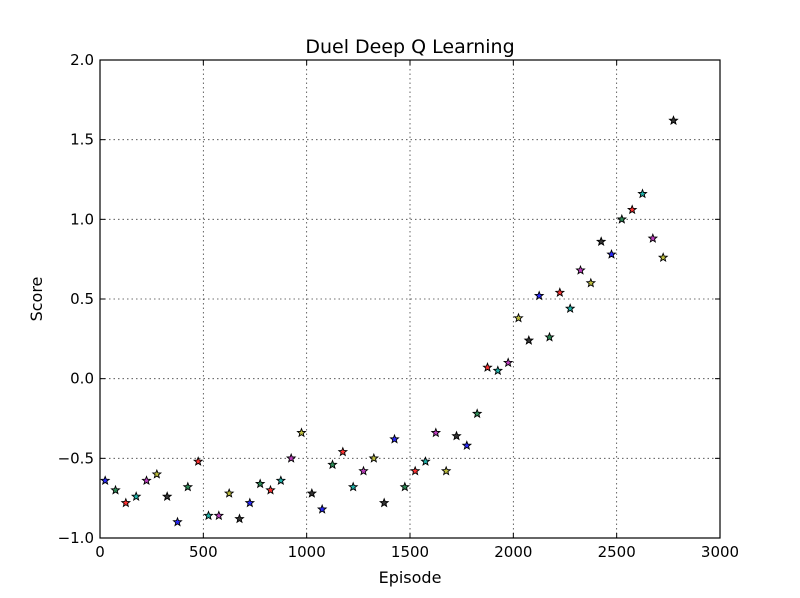  Describe the element at coordinates (307, 552) in the screenshot. I see `x-tick-label: 1000` at that location.